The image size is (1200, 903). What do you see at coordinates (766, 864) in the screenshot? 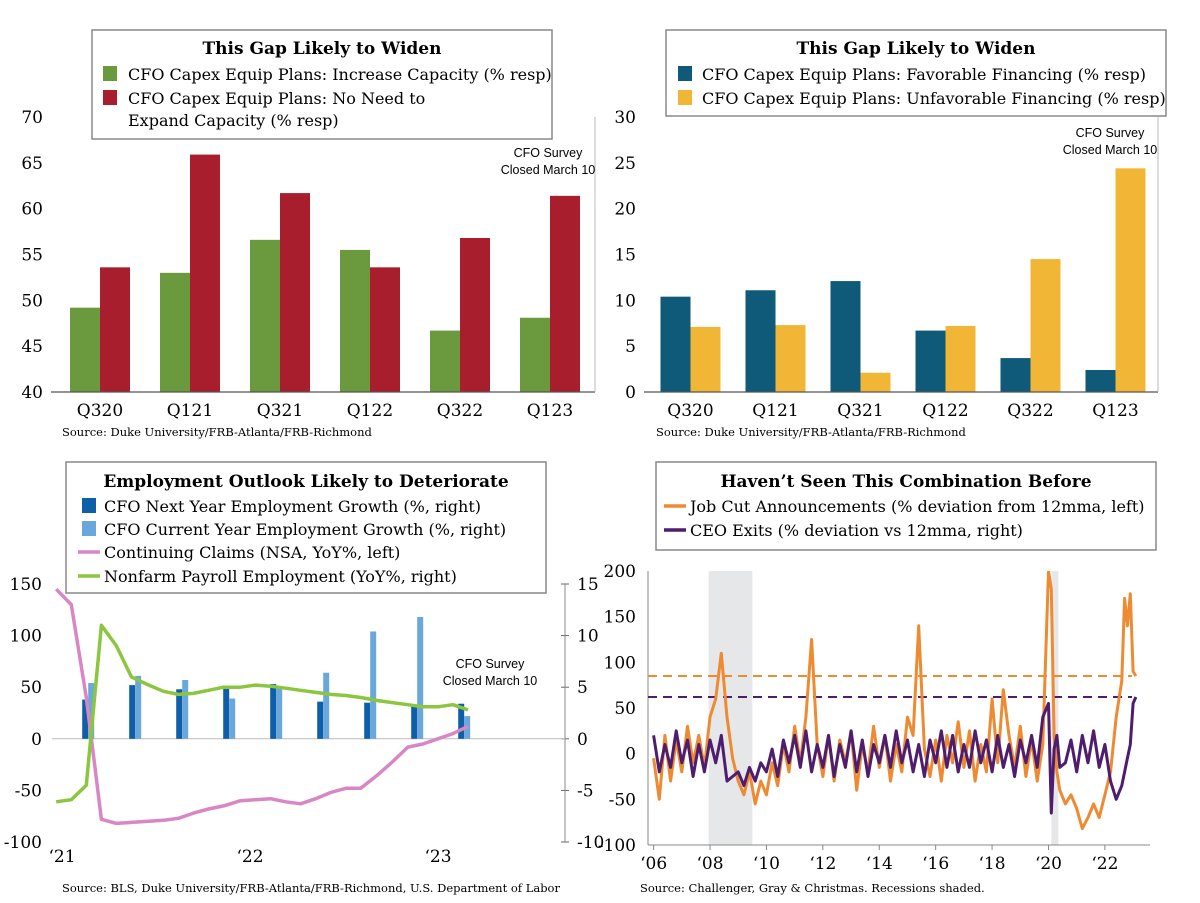
I see `x-tick-label: ‘10` at bounding box center [766, 864].